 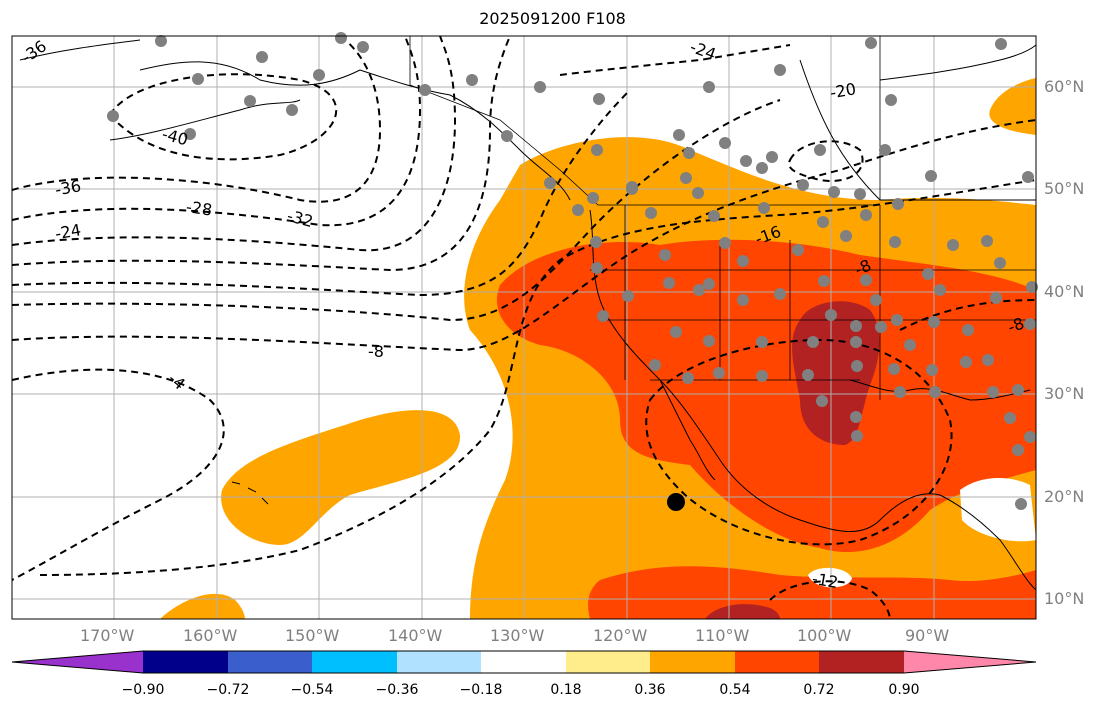 What do you see at coordinates (927, 635) in the screenshot?
I see `longitude-label: 90°W` at bounding box center [927, 635].